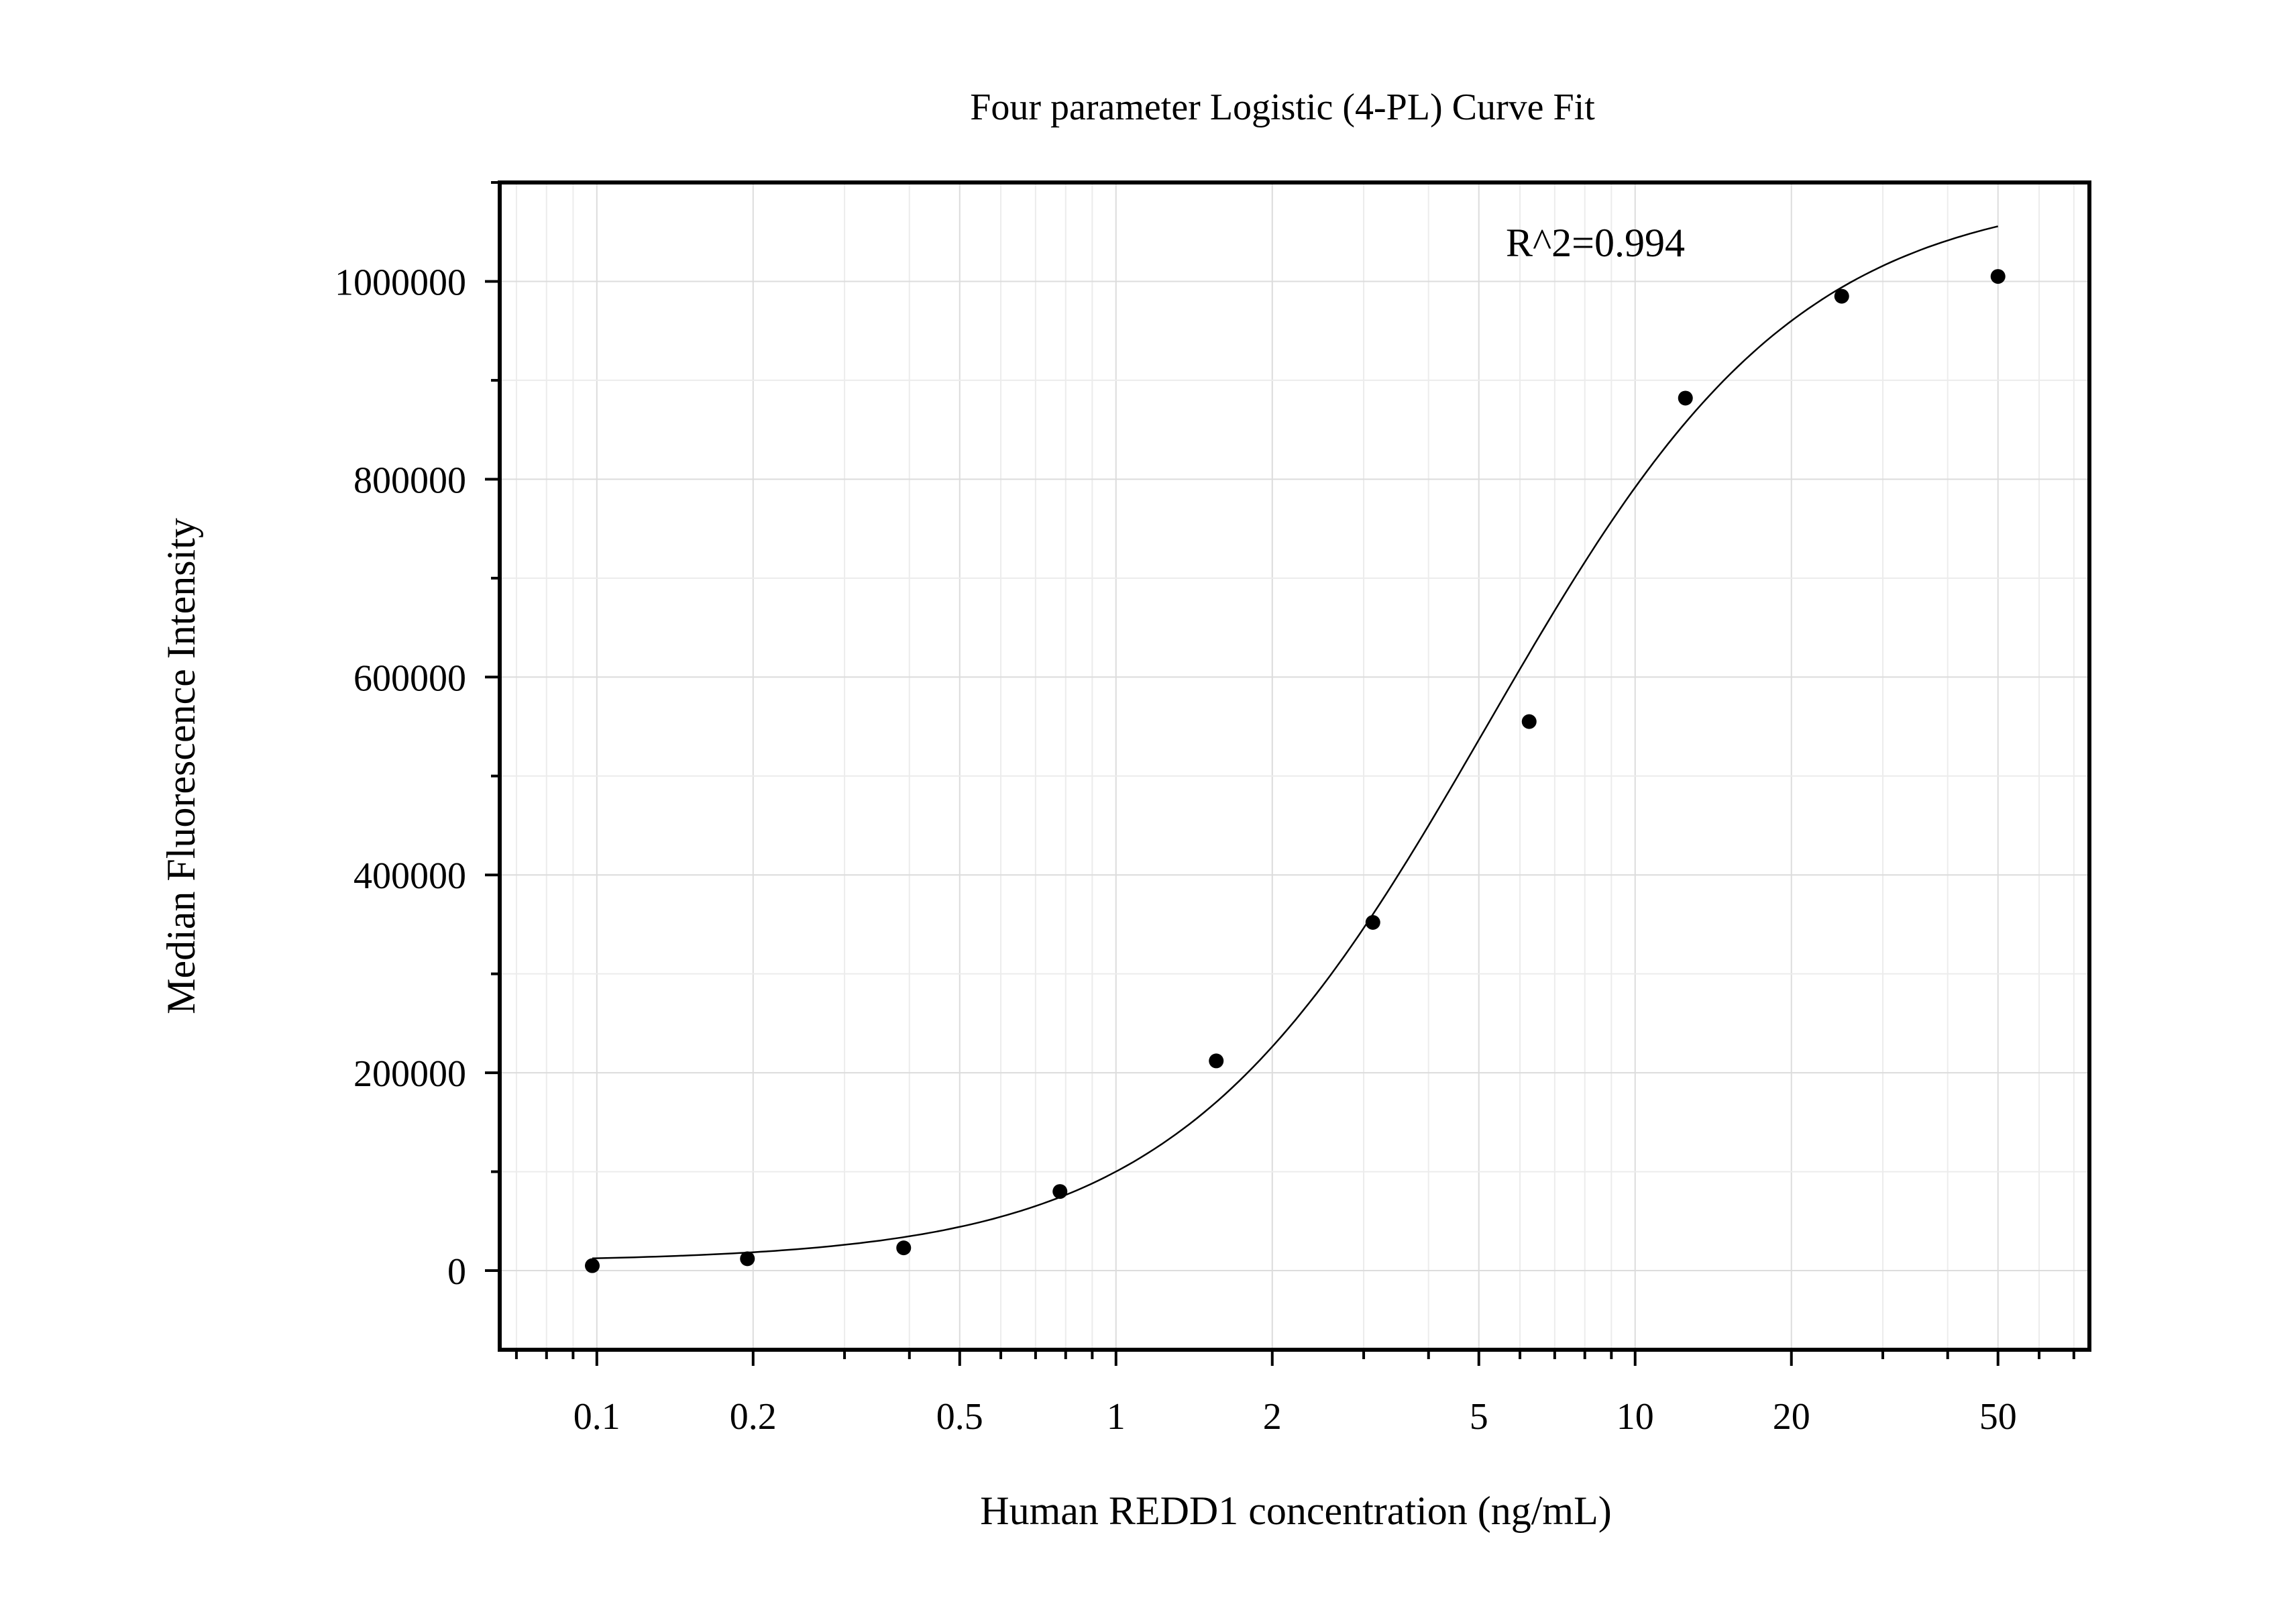  What do you see at coordinates (401, 282) in the screenshot?
I see `y-tick-label: 1000000` at bounding box center [401, 282].